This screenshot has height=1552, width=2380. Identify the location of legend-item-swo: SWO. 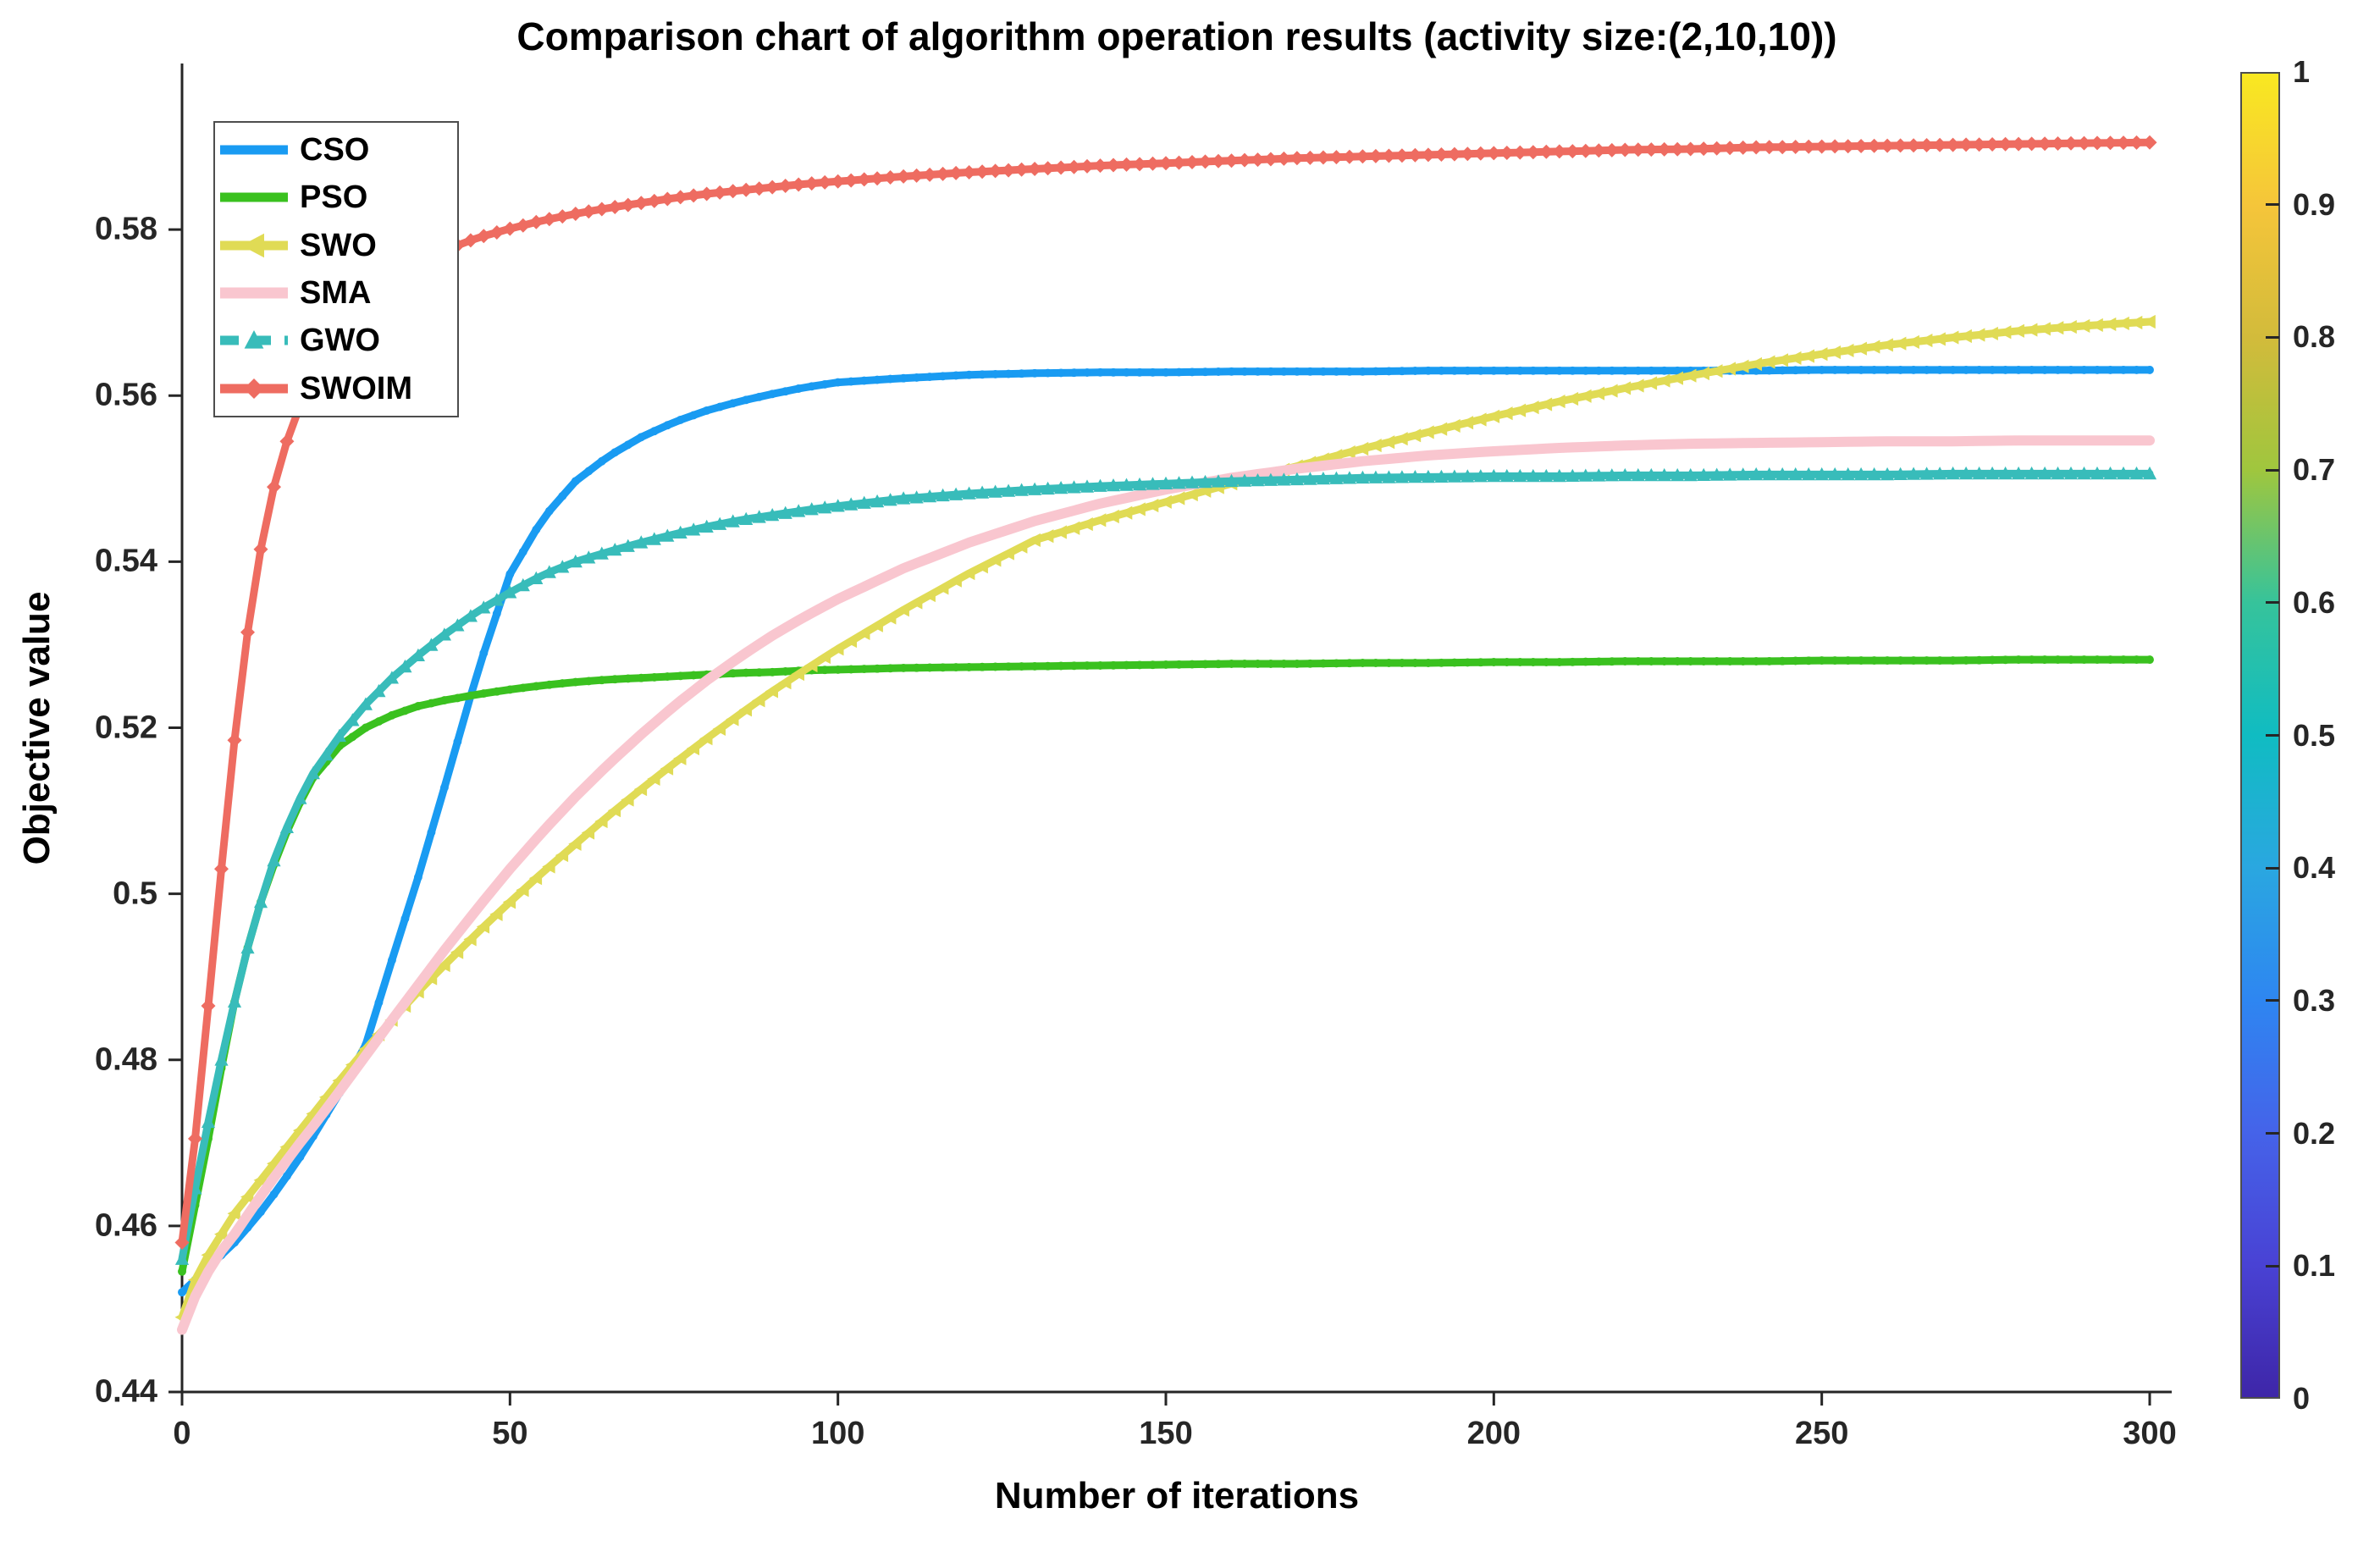
(336, 245).